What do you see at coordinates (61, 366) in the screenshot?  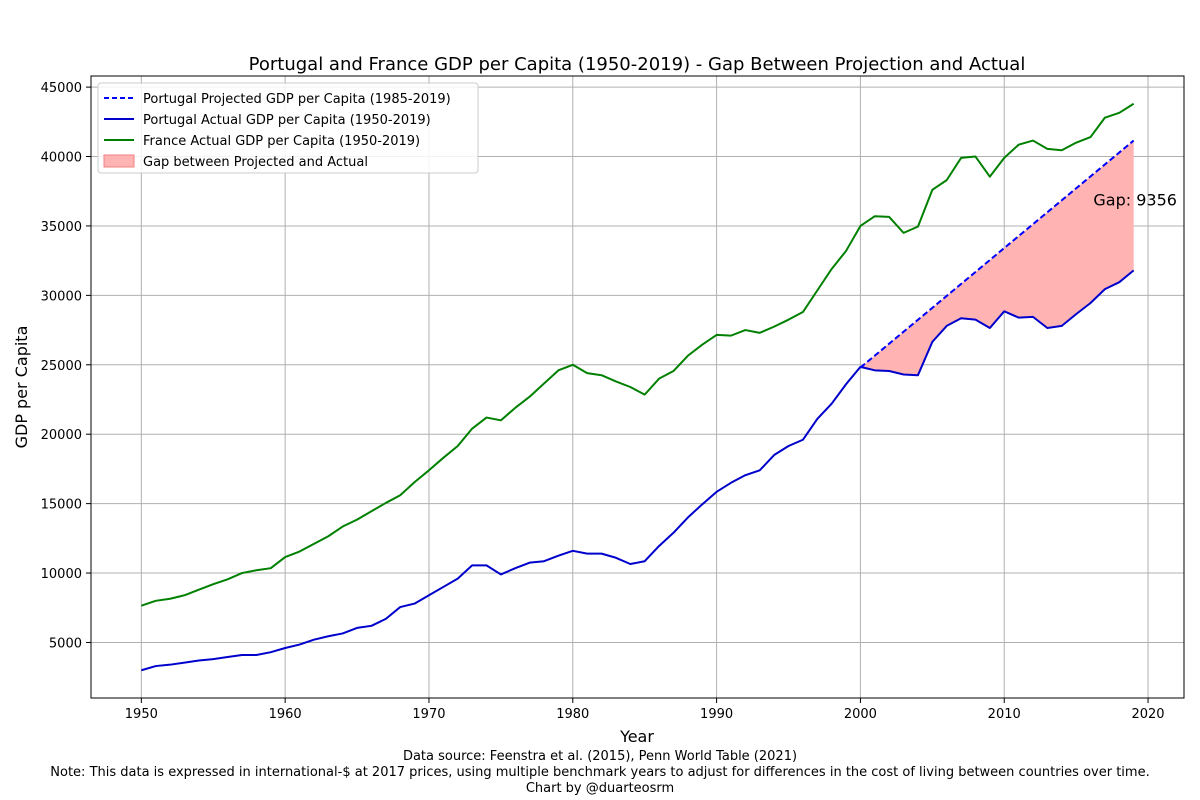 I see `y-tick-label: 25000` at bounding box center [61, 366].